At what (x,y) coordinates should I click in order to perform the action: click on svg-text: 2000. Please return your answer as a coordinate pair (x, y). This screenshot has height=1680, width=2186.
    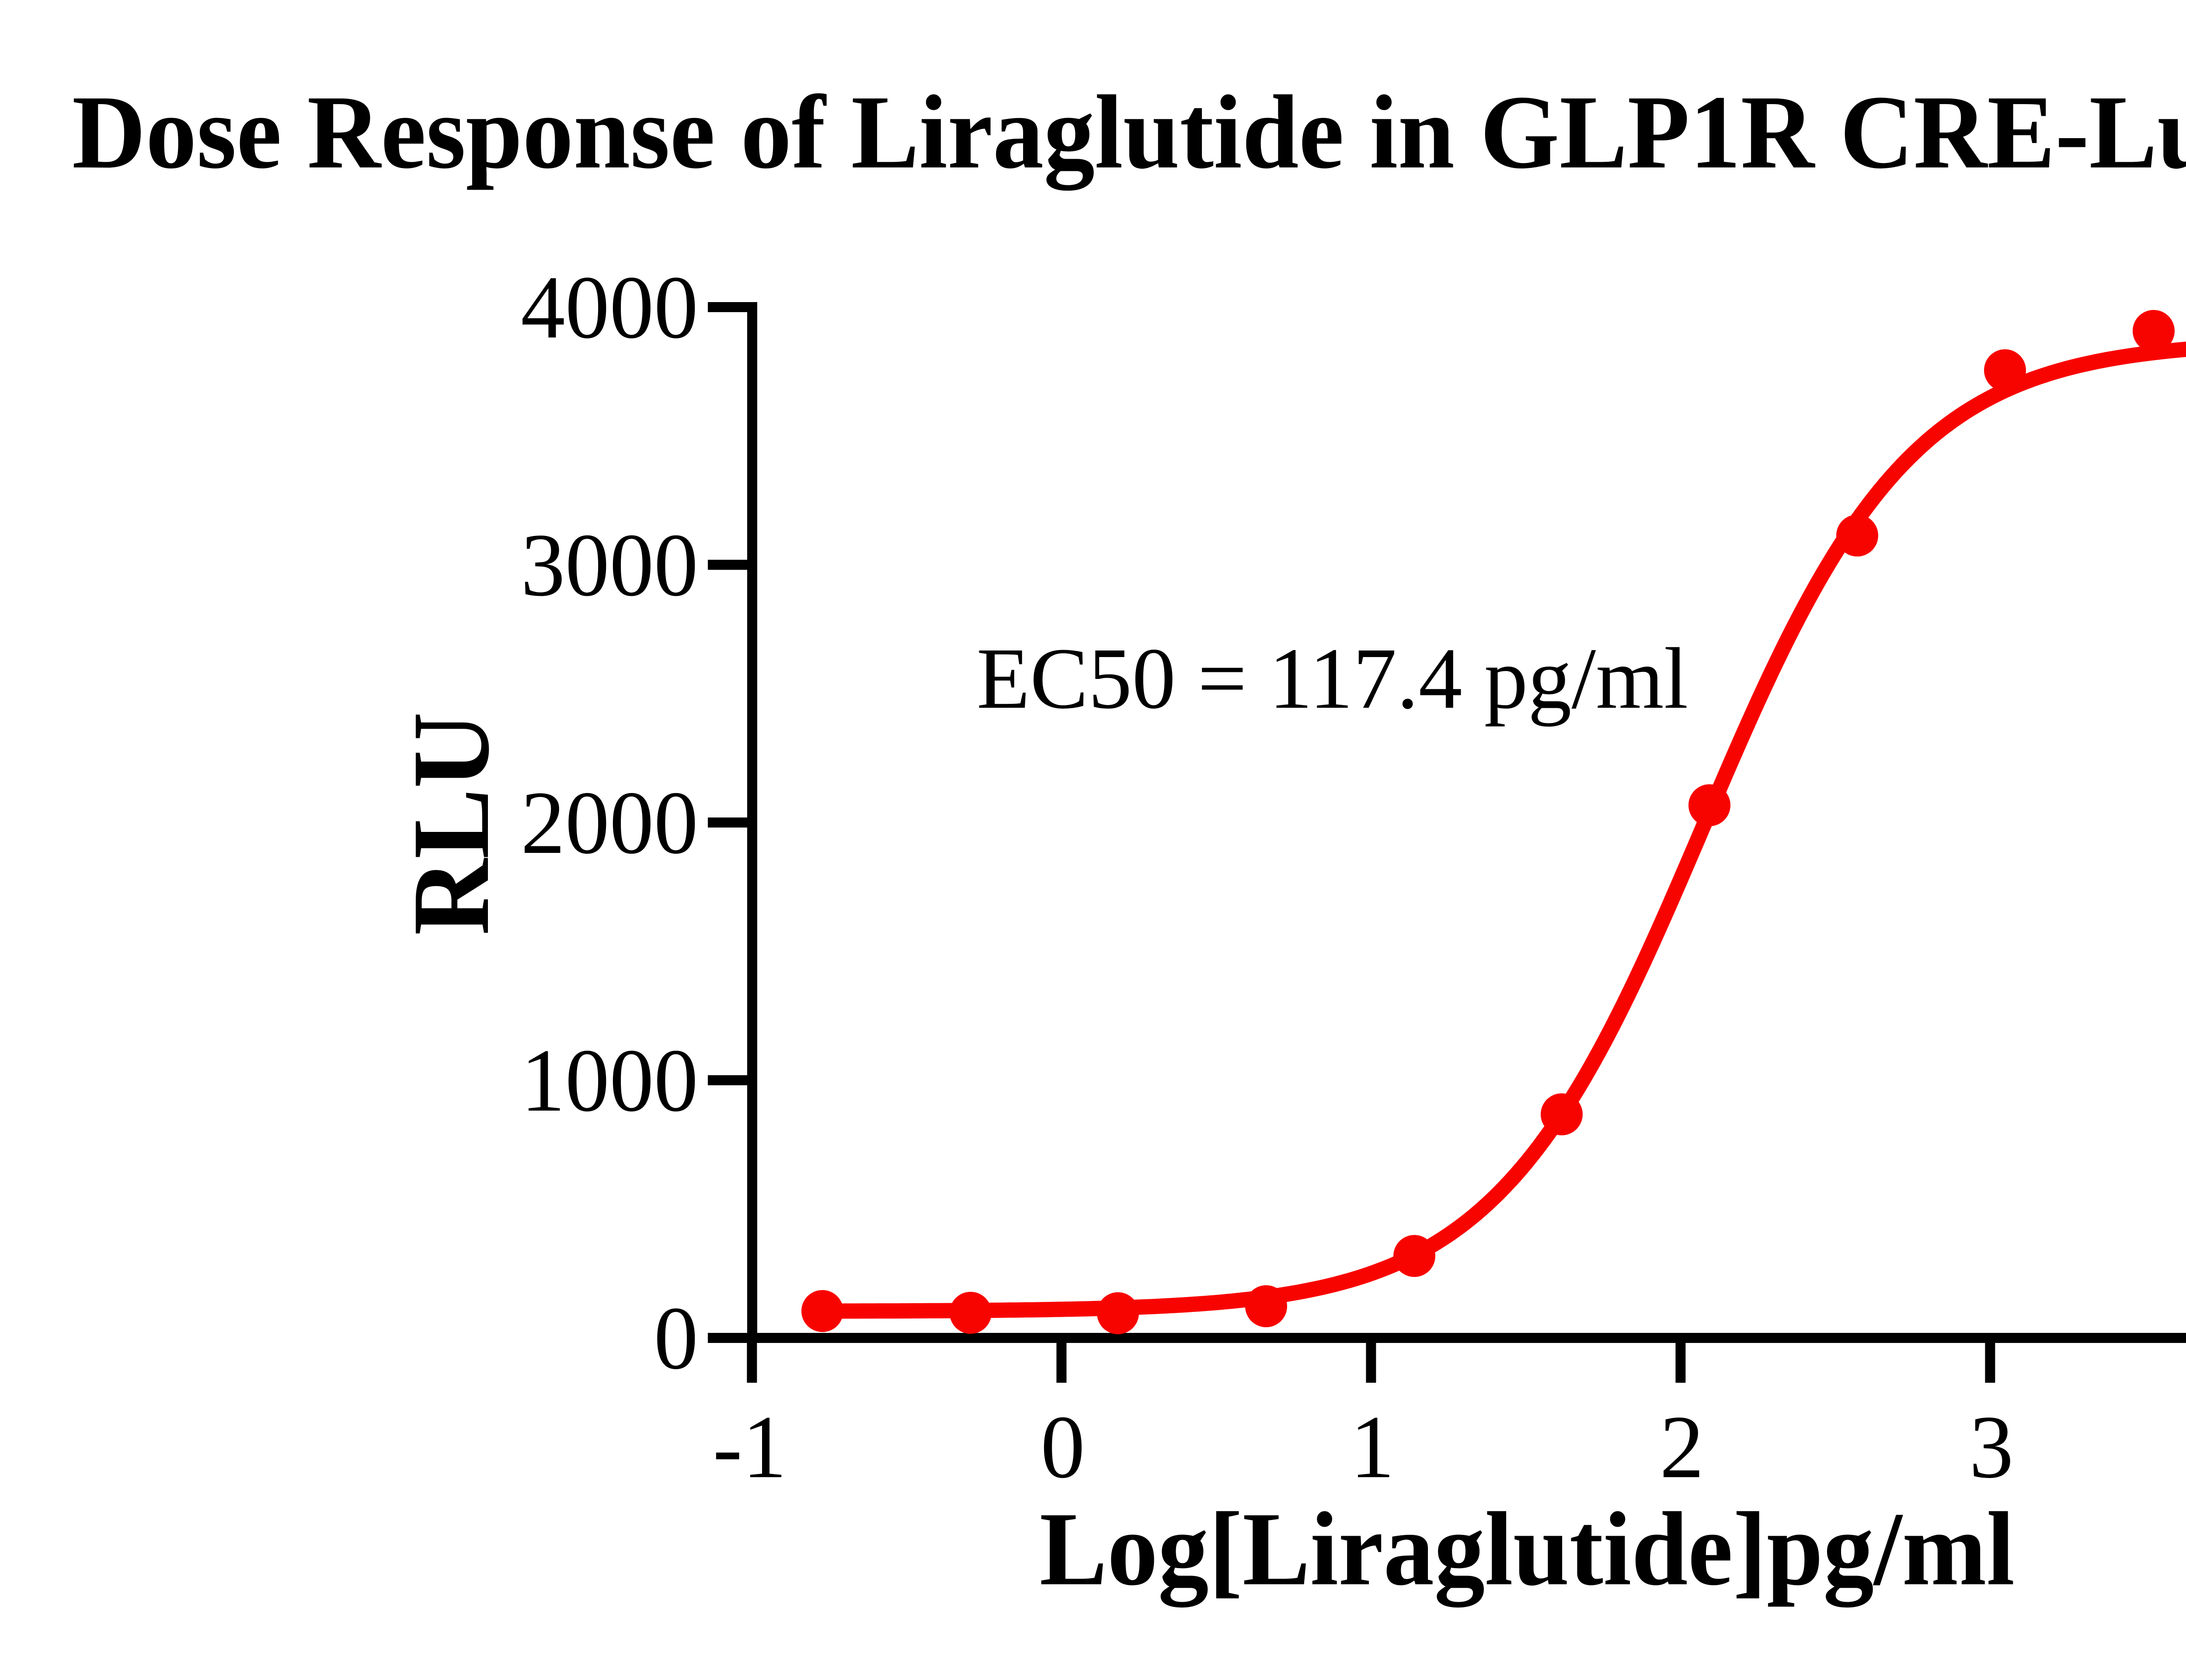
    Looking at the image, I should click on (609, 823).